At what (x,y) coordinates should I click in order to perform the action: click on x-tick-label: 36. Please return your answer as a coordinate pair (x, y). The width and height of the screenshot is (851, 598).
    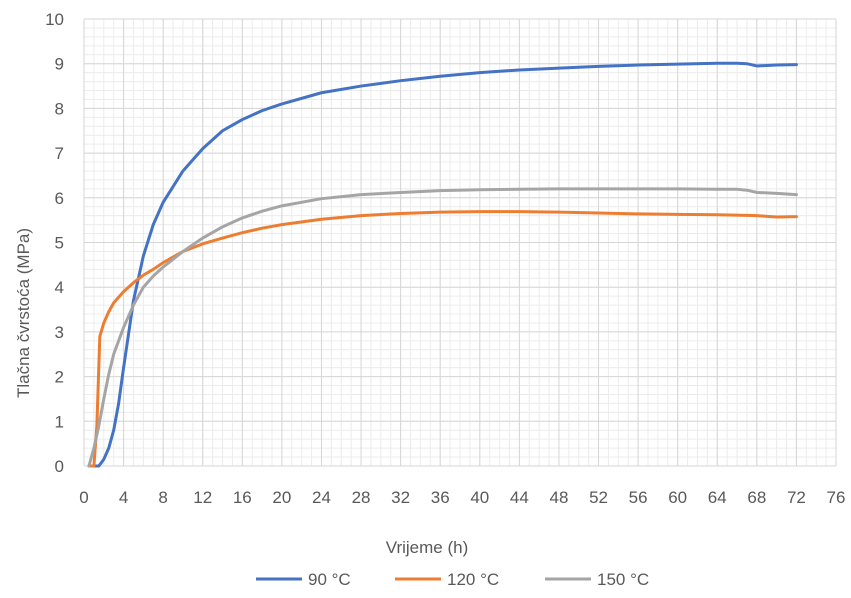
    Looking at the image, I should click on (440, 497).